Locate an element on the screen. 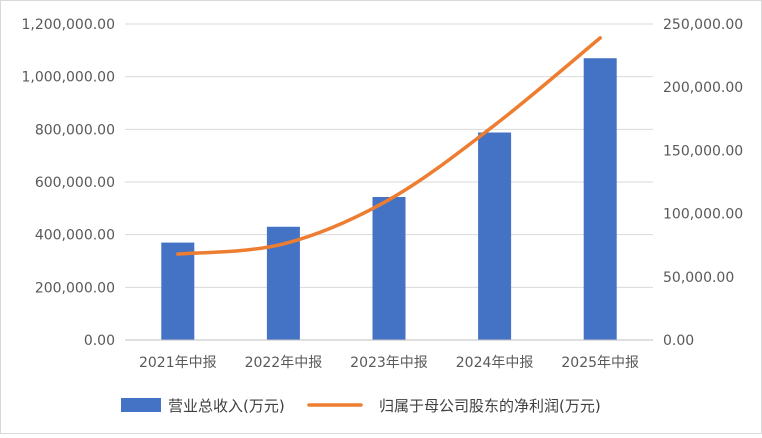 The height and width of the screenshot is (438, 762). x-tick-label: 2023年中报 is located at coordinates (389, 363).